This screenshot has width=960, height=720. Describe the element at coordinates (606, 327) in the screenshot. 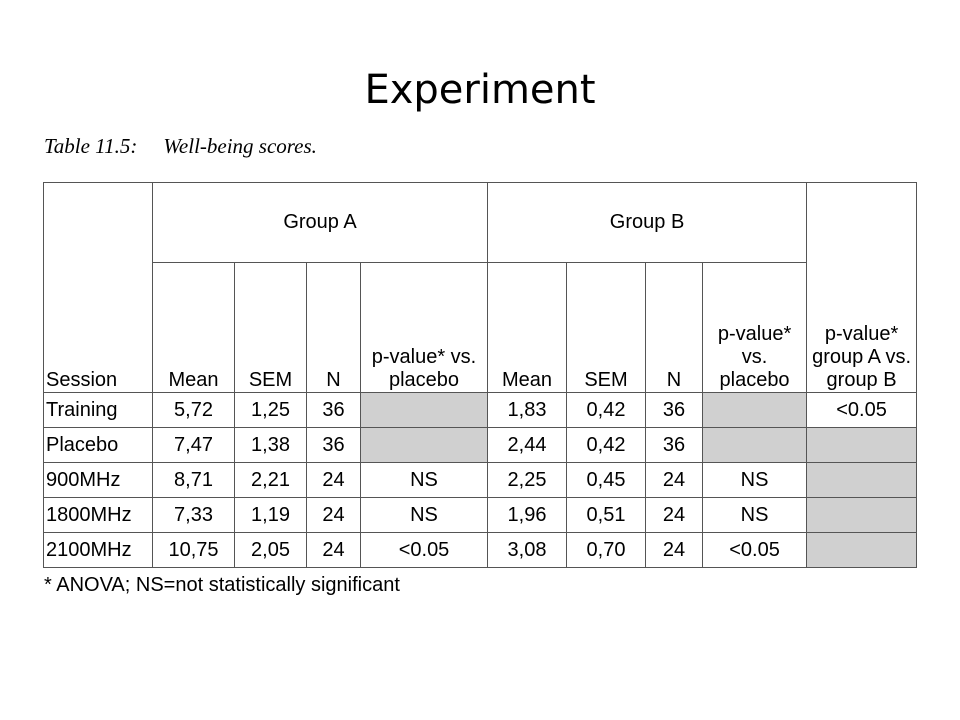

I see `b-sem-header: SEM` at that location.